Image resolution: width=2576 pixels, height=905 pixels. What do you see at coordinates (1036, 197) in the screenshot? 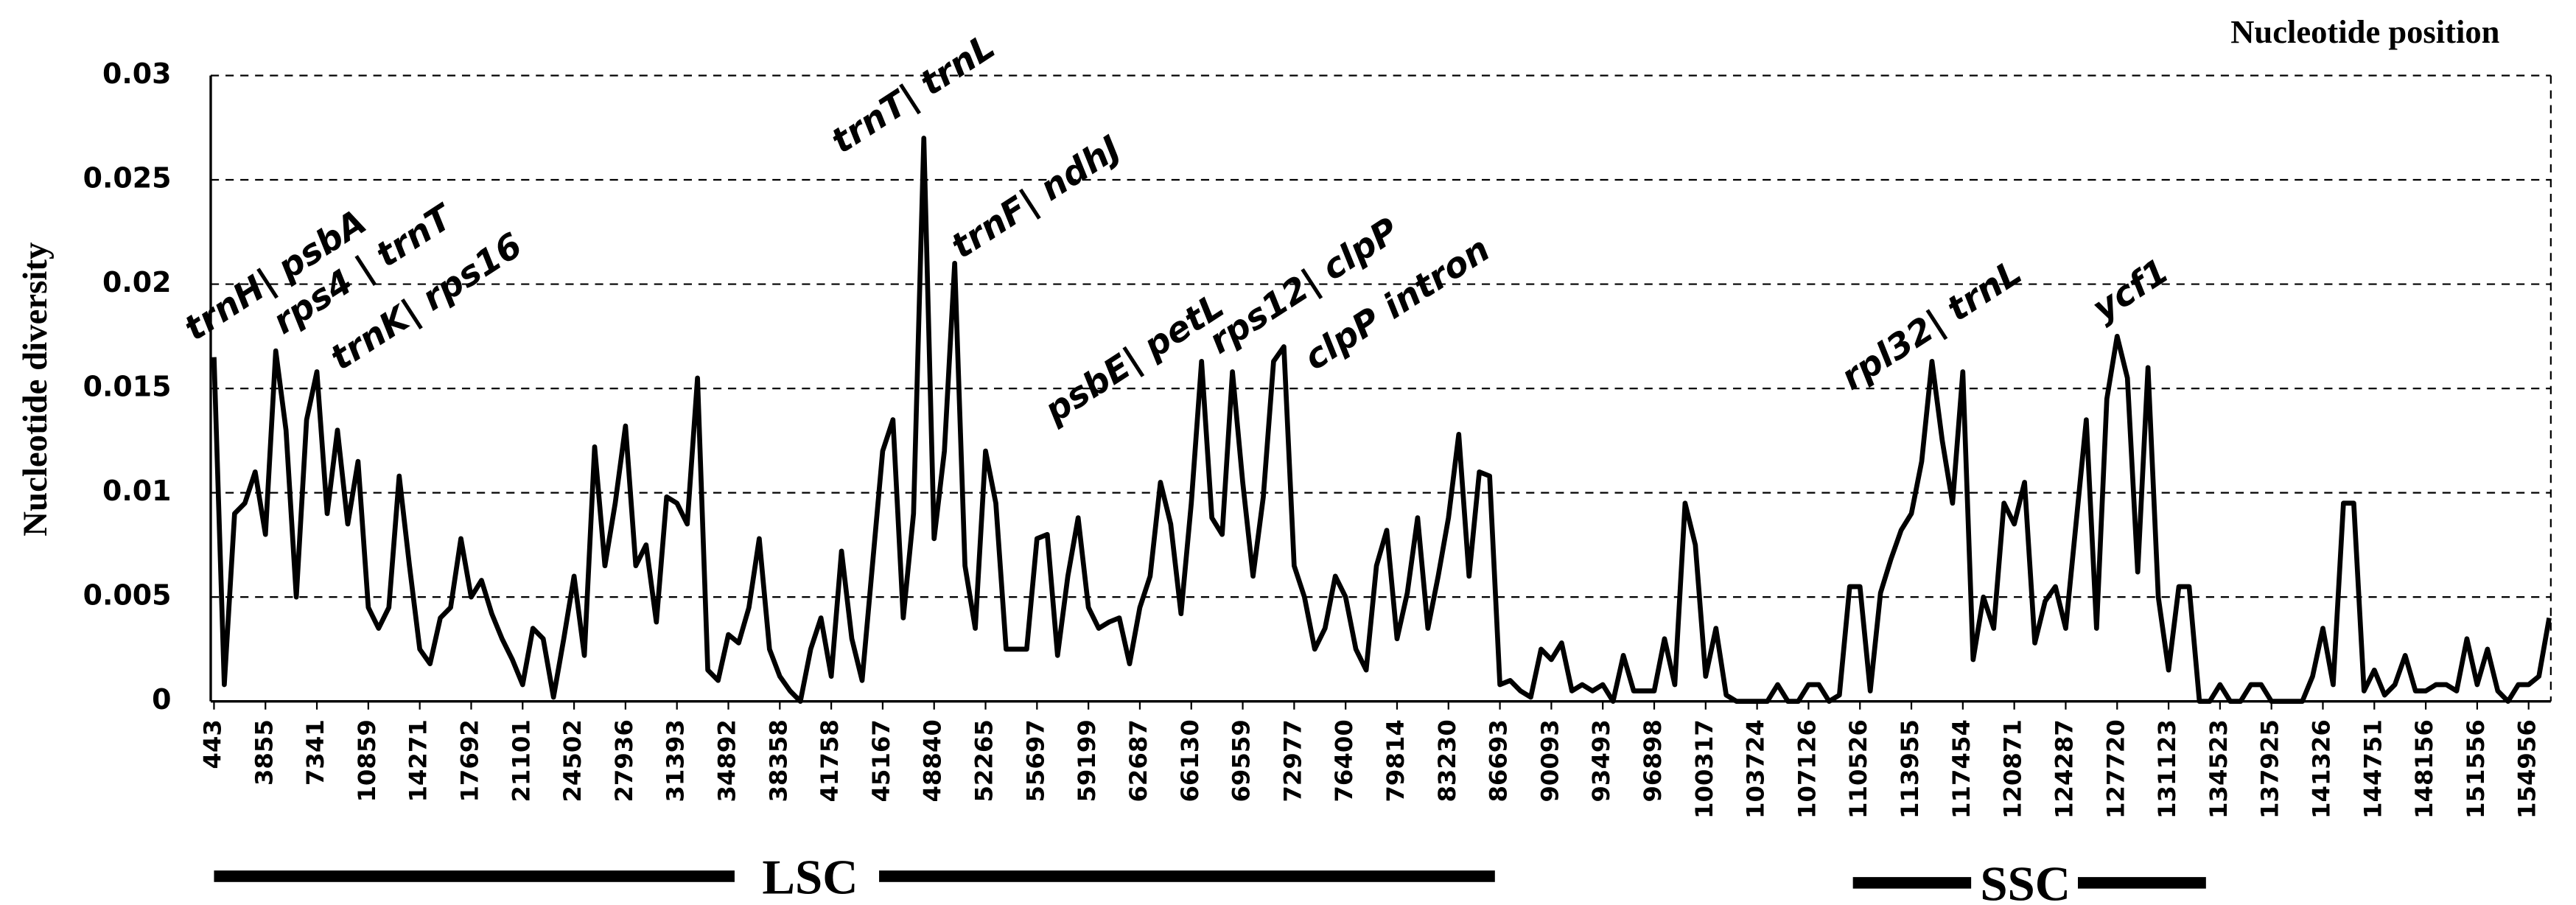
I see `annotation: trnF| ndhJ` at bounding box center [1036, 197].